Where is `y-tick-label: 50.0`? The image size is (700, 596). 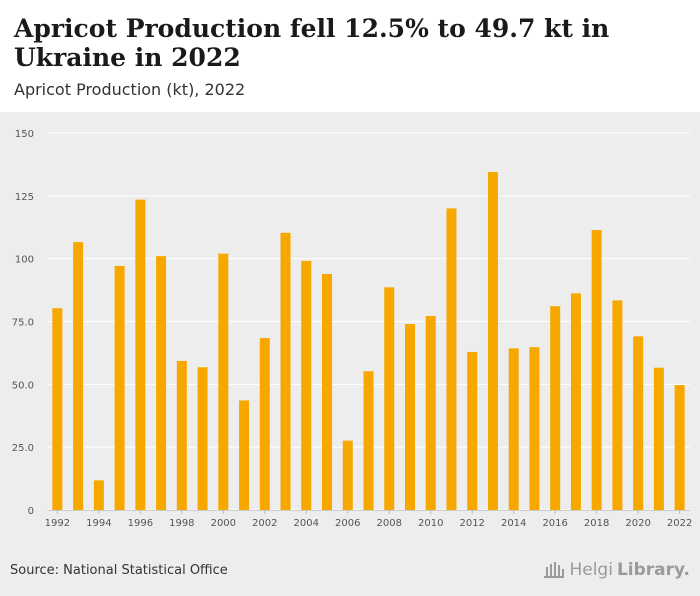 y-tick-label: 50.0 is located at coordinates (23, 385).